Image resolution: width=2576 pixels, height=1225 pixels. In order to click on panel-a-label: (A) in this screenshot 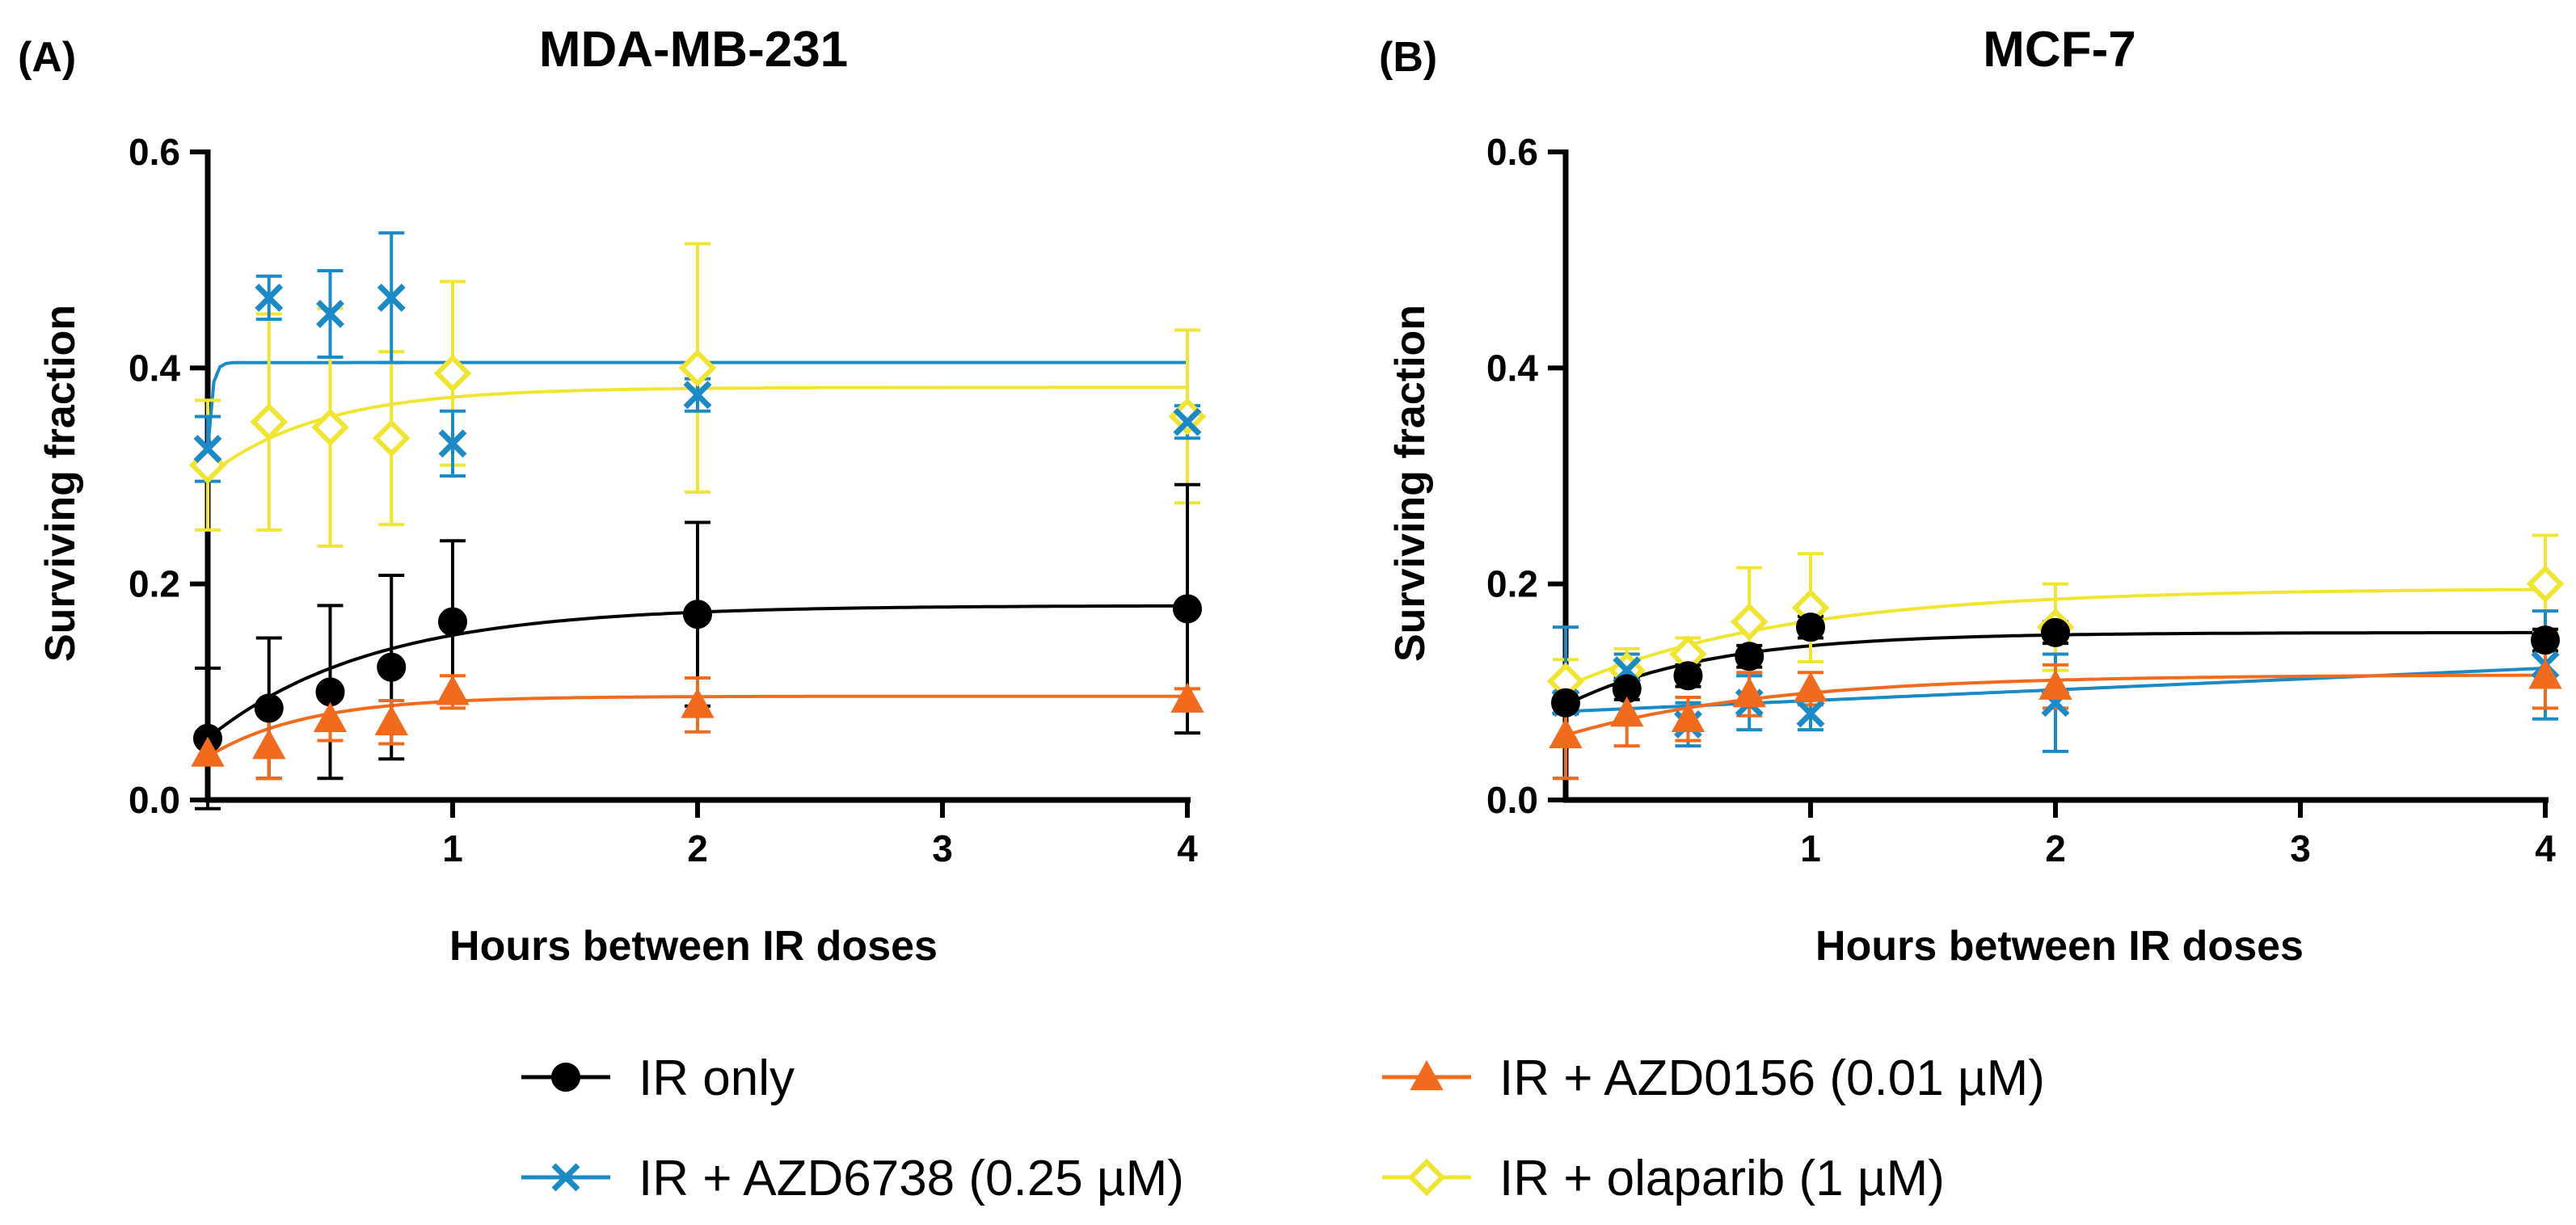, I will do `click(47, 57)`.